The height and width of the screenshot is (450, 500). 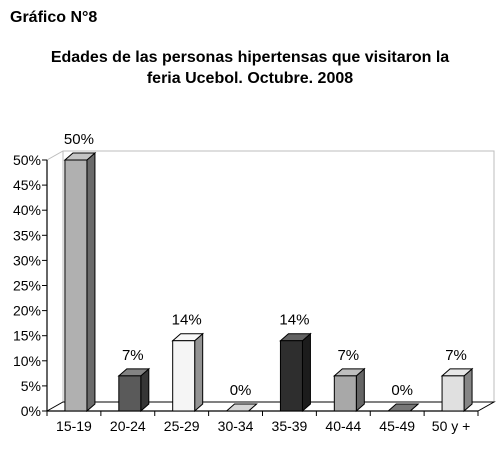 I want to click on x-tick-label: 15-19, so click(x=74, y=426).